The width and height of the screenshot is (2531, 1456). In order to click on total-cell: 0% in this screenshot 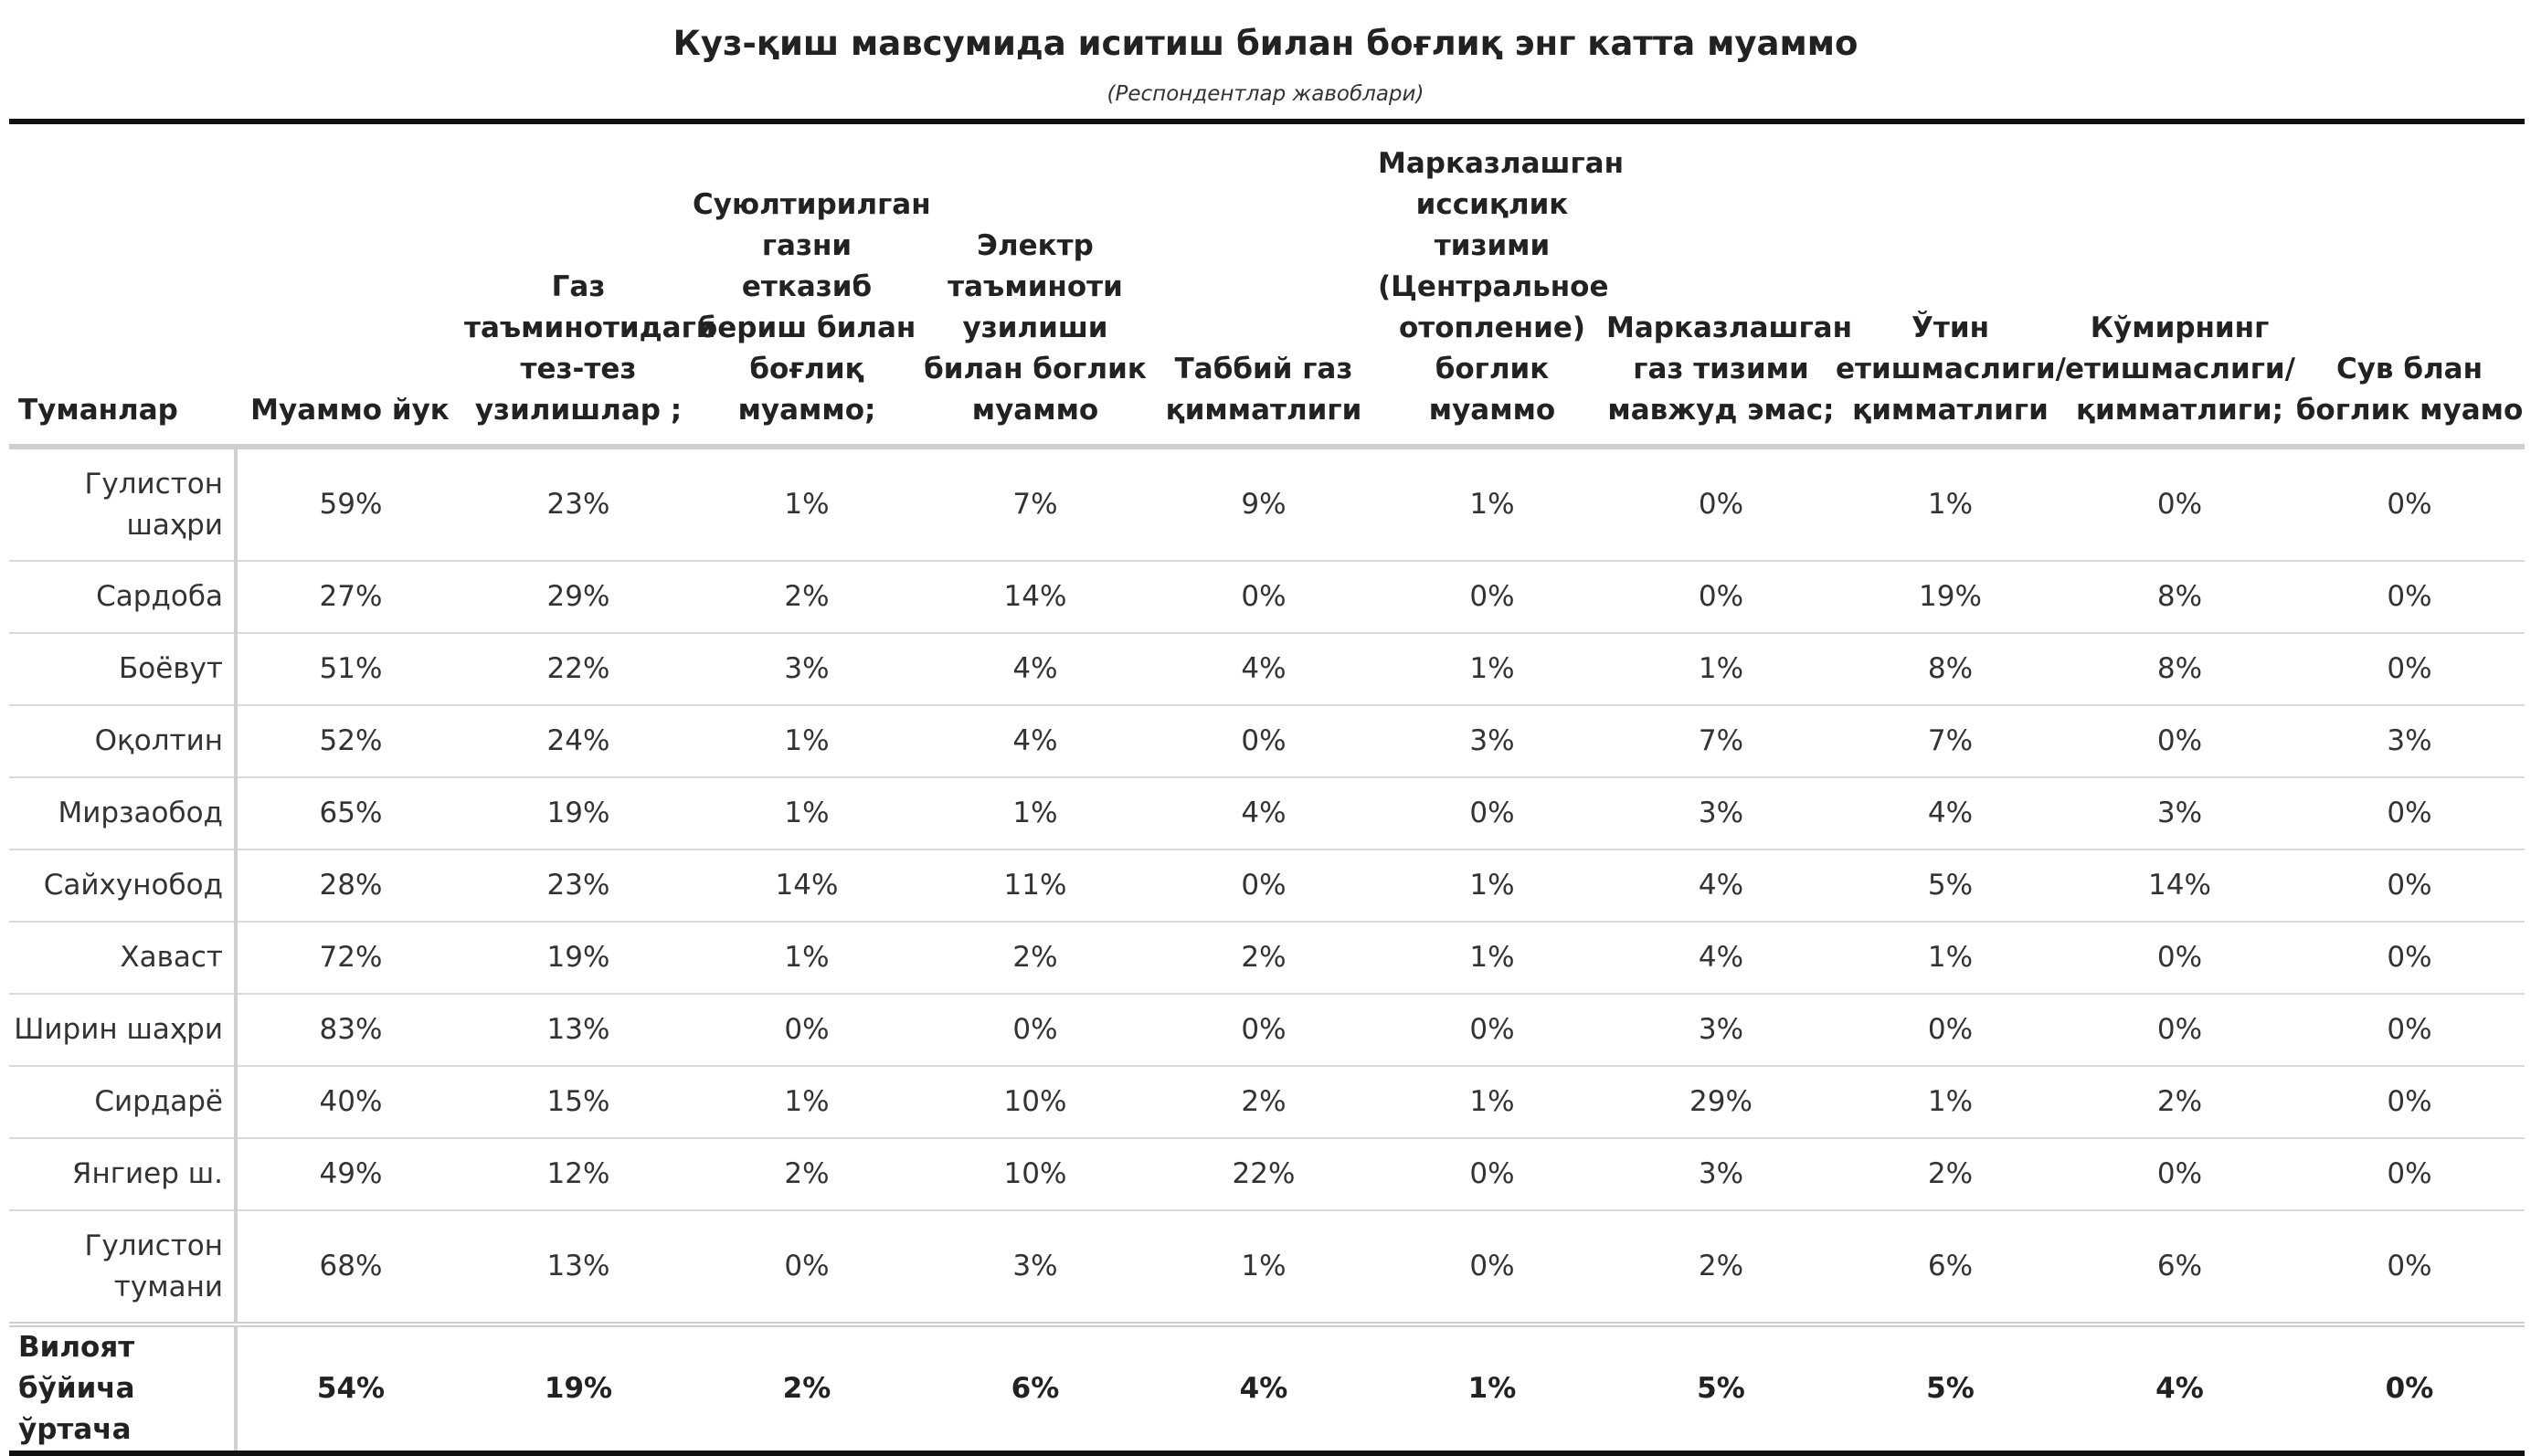, I will do `click(2409, 1389)`.